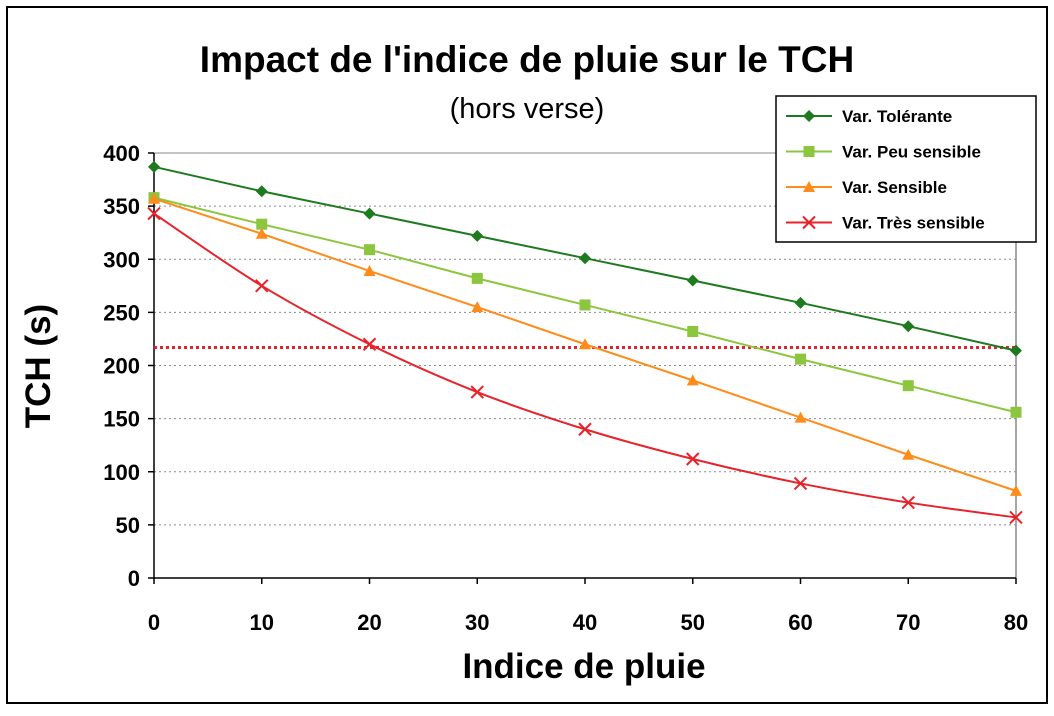 Image resolution: width=1054 pixels, height=716 pixels. What do you see at coordinates (134, 578) in the screenshot?
I see `y-tick-label: 0` at bounding box center [134, 578].